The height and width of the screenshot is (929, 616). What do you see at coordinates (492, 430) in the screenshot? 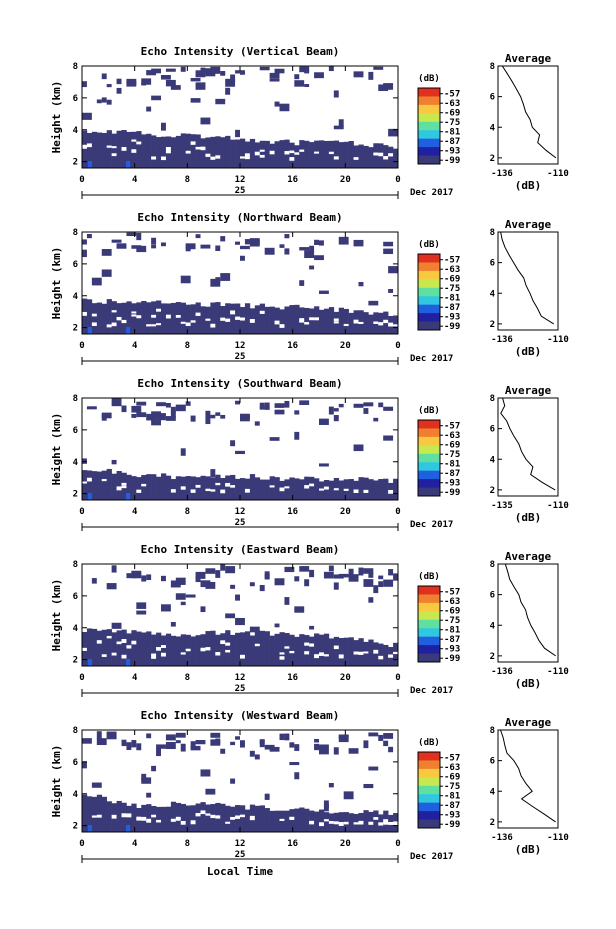
I see `average-y-tick-label: 6` at bounding box center [492, 430].